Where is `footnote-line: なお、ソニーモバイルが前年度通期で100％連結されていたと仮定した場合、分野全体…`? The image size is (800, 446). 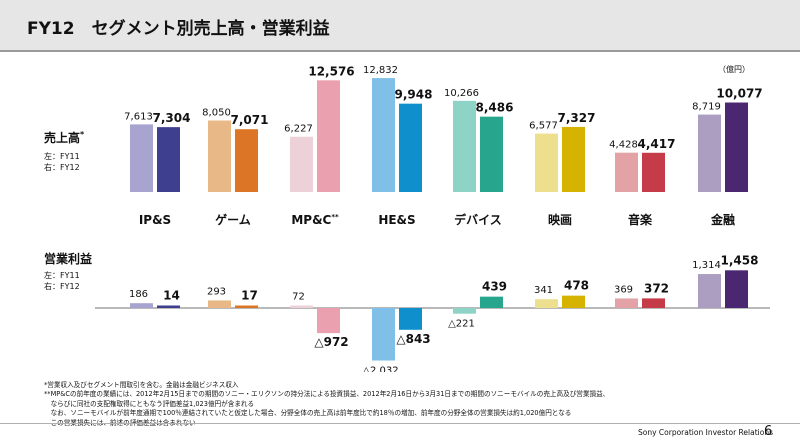 footnote-line: なお、ソニーモバイルが前年度通期で100％連結されていたと仮定した場合、分野全体… is located at coordinates (308, 413).